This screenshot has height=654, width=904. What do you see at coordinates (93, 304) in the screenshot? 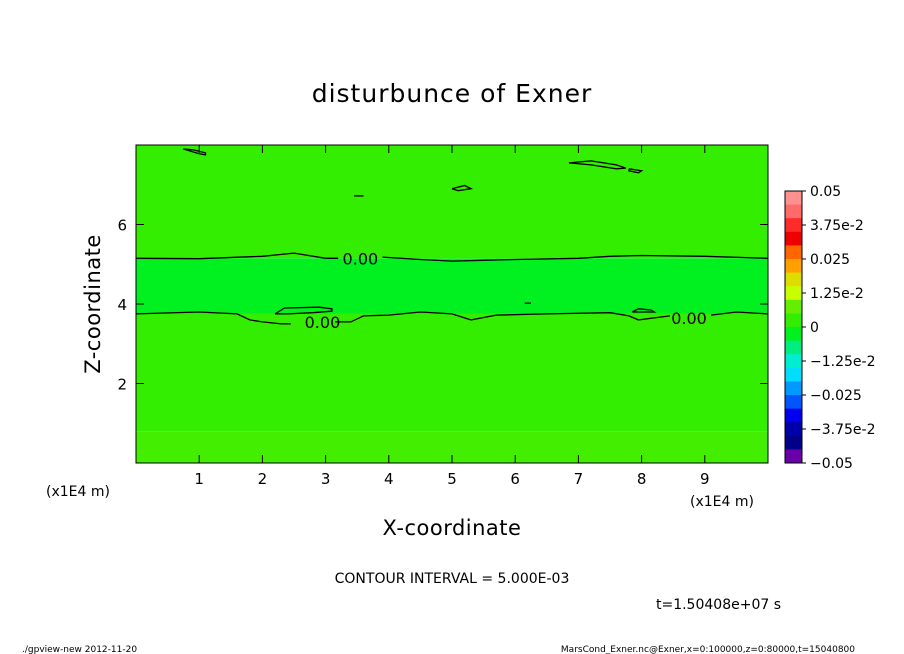
I see `y-axis-title: Z-coordinate` at bounding box center [93, 304].